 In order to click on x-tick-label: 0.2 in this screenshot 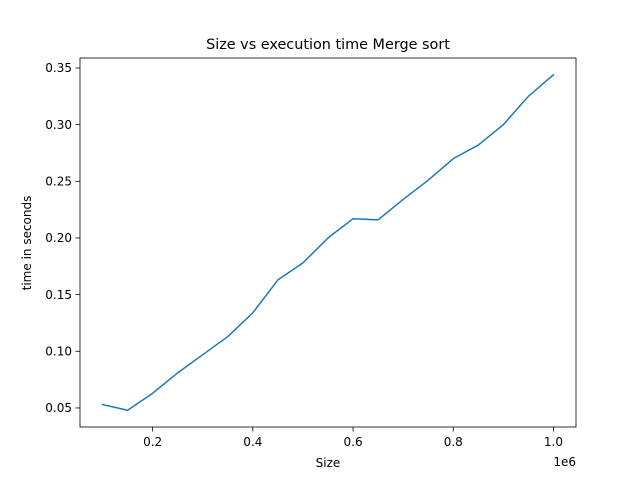, I will do `click(152, 442)`.